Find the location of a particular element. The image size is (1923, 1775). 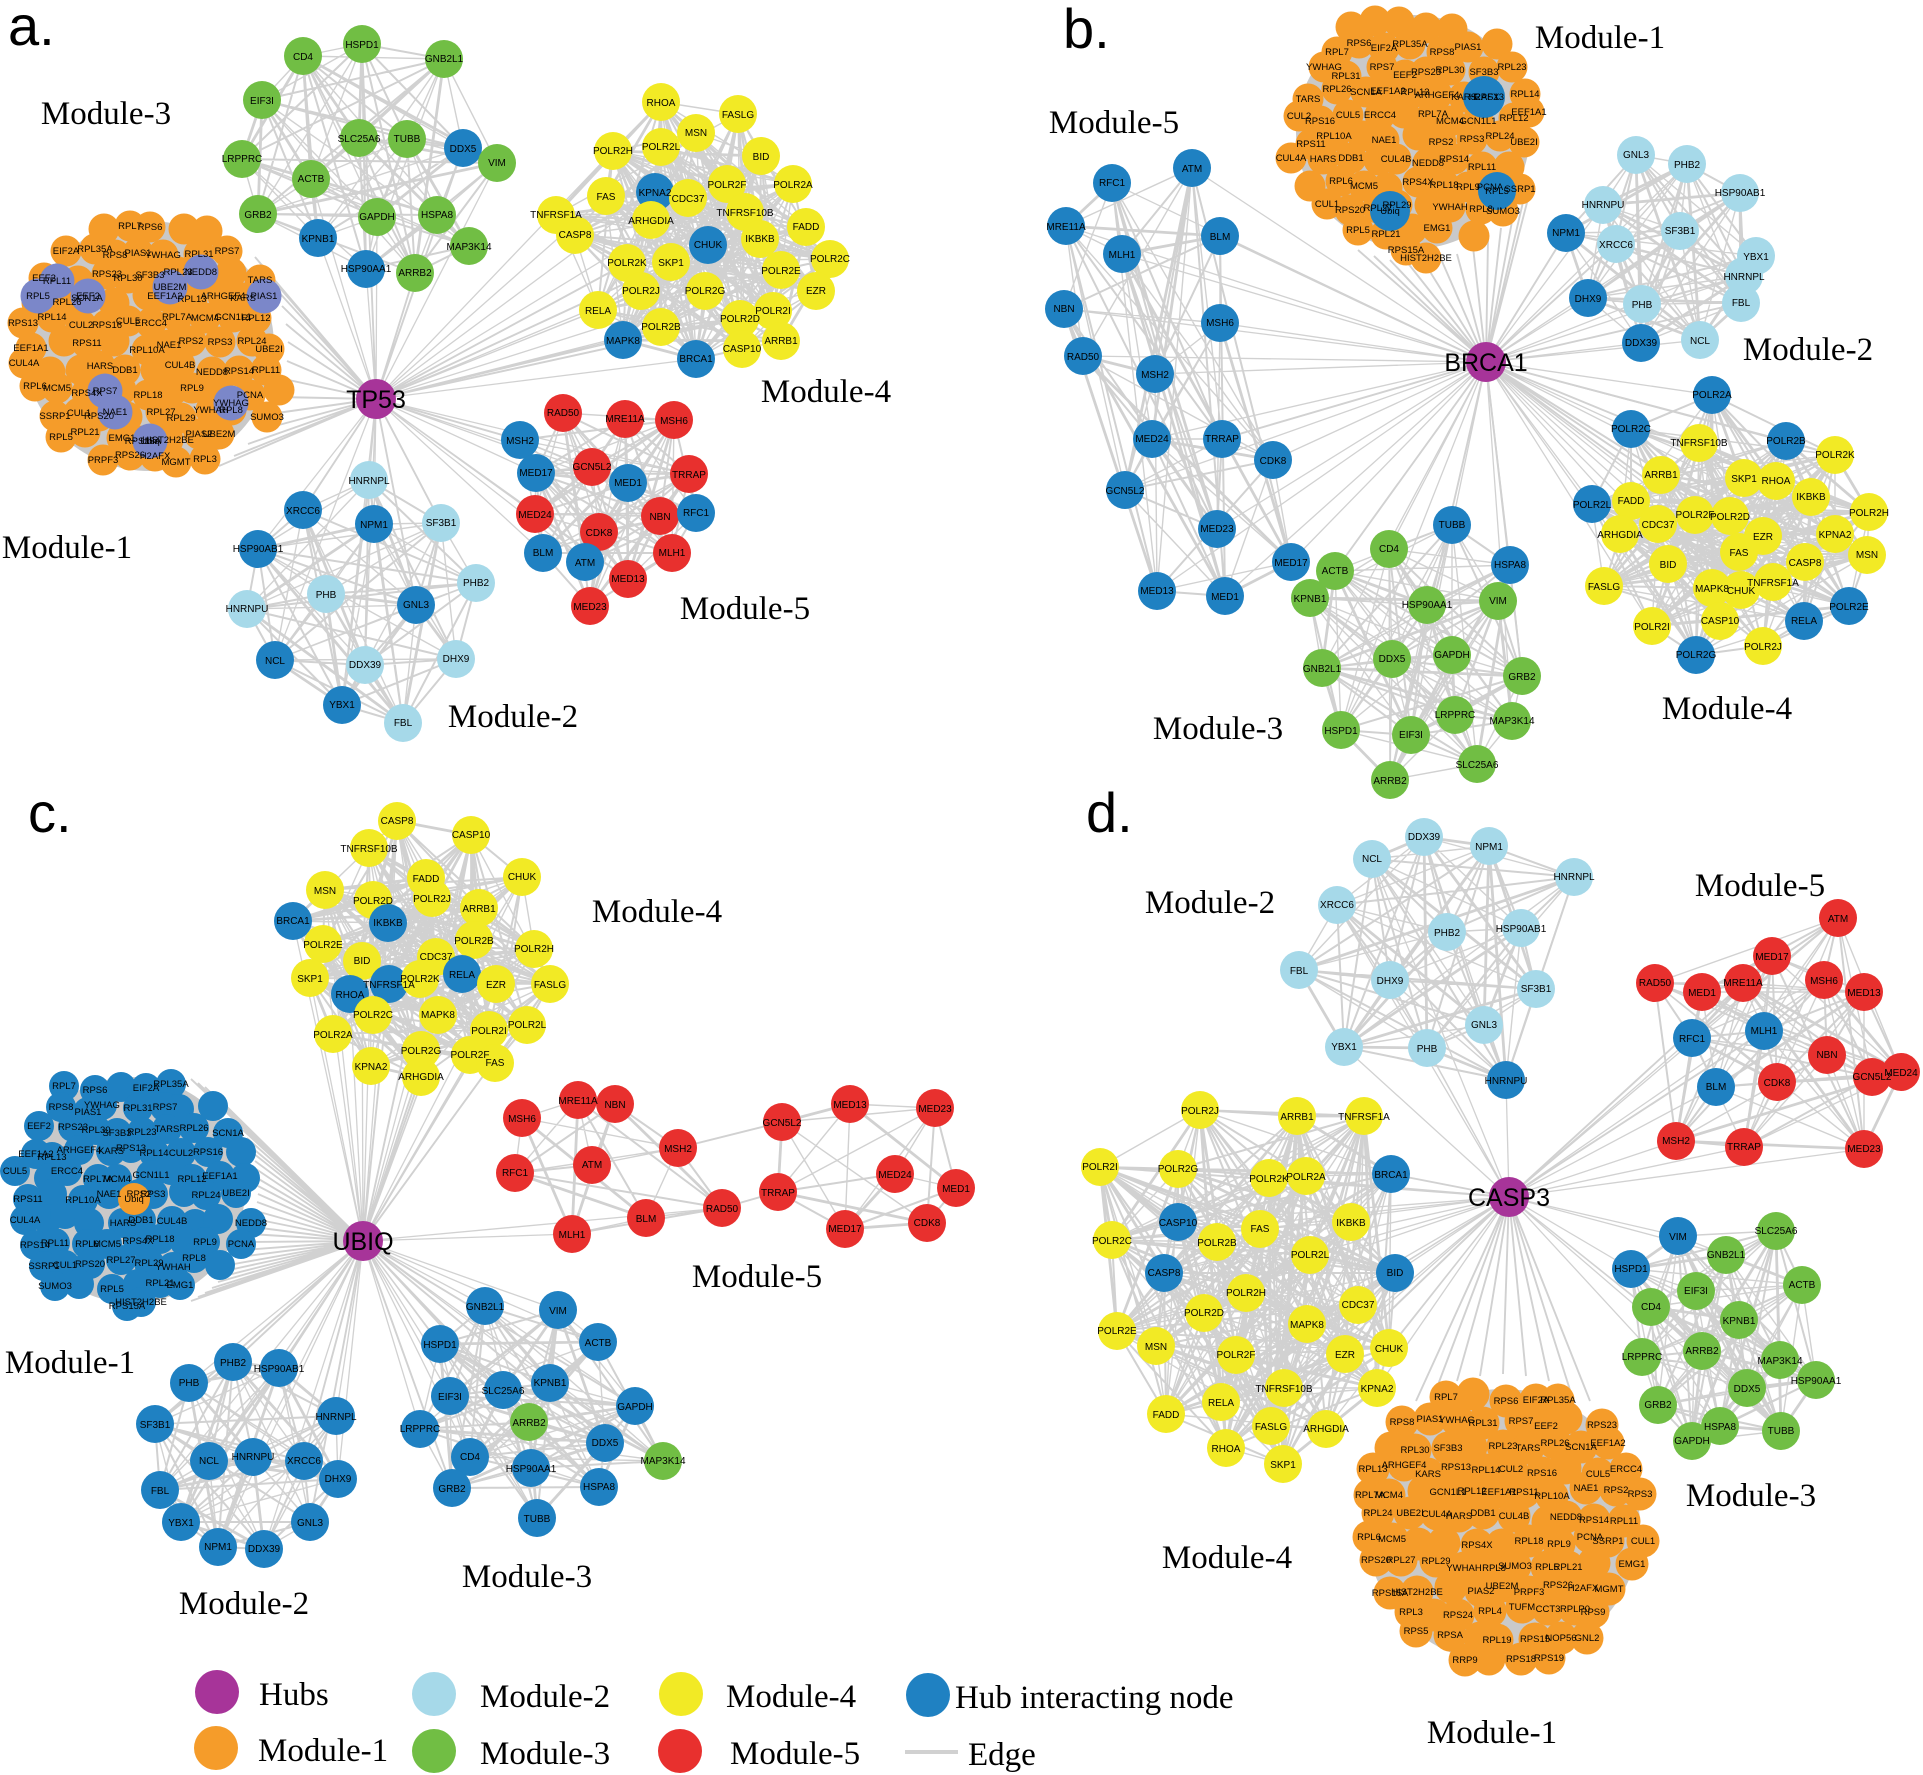

svg-text: Module-5 is located at coordinates (1114, 123).